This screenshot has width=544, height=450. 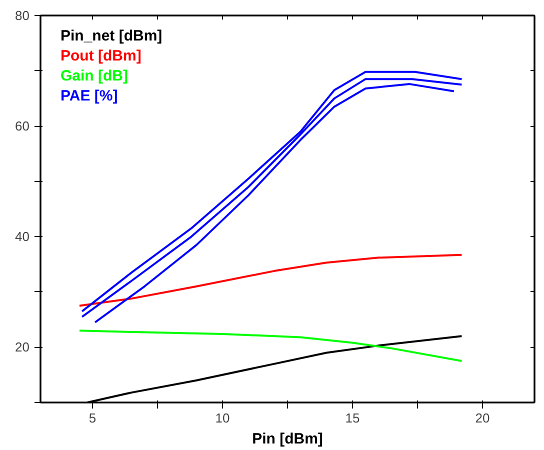 I want to click on text: Gain [dB], so click(x=94, y=76).